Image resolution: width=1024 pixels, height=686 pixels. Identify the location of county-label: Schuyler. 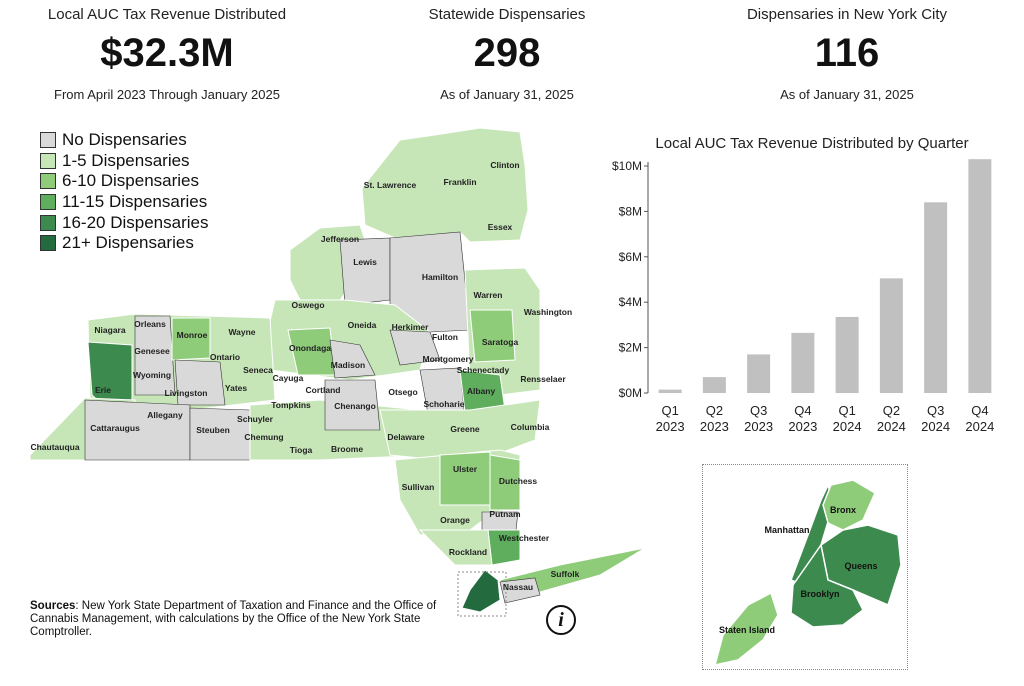
(255, 419).